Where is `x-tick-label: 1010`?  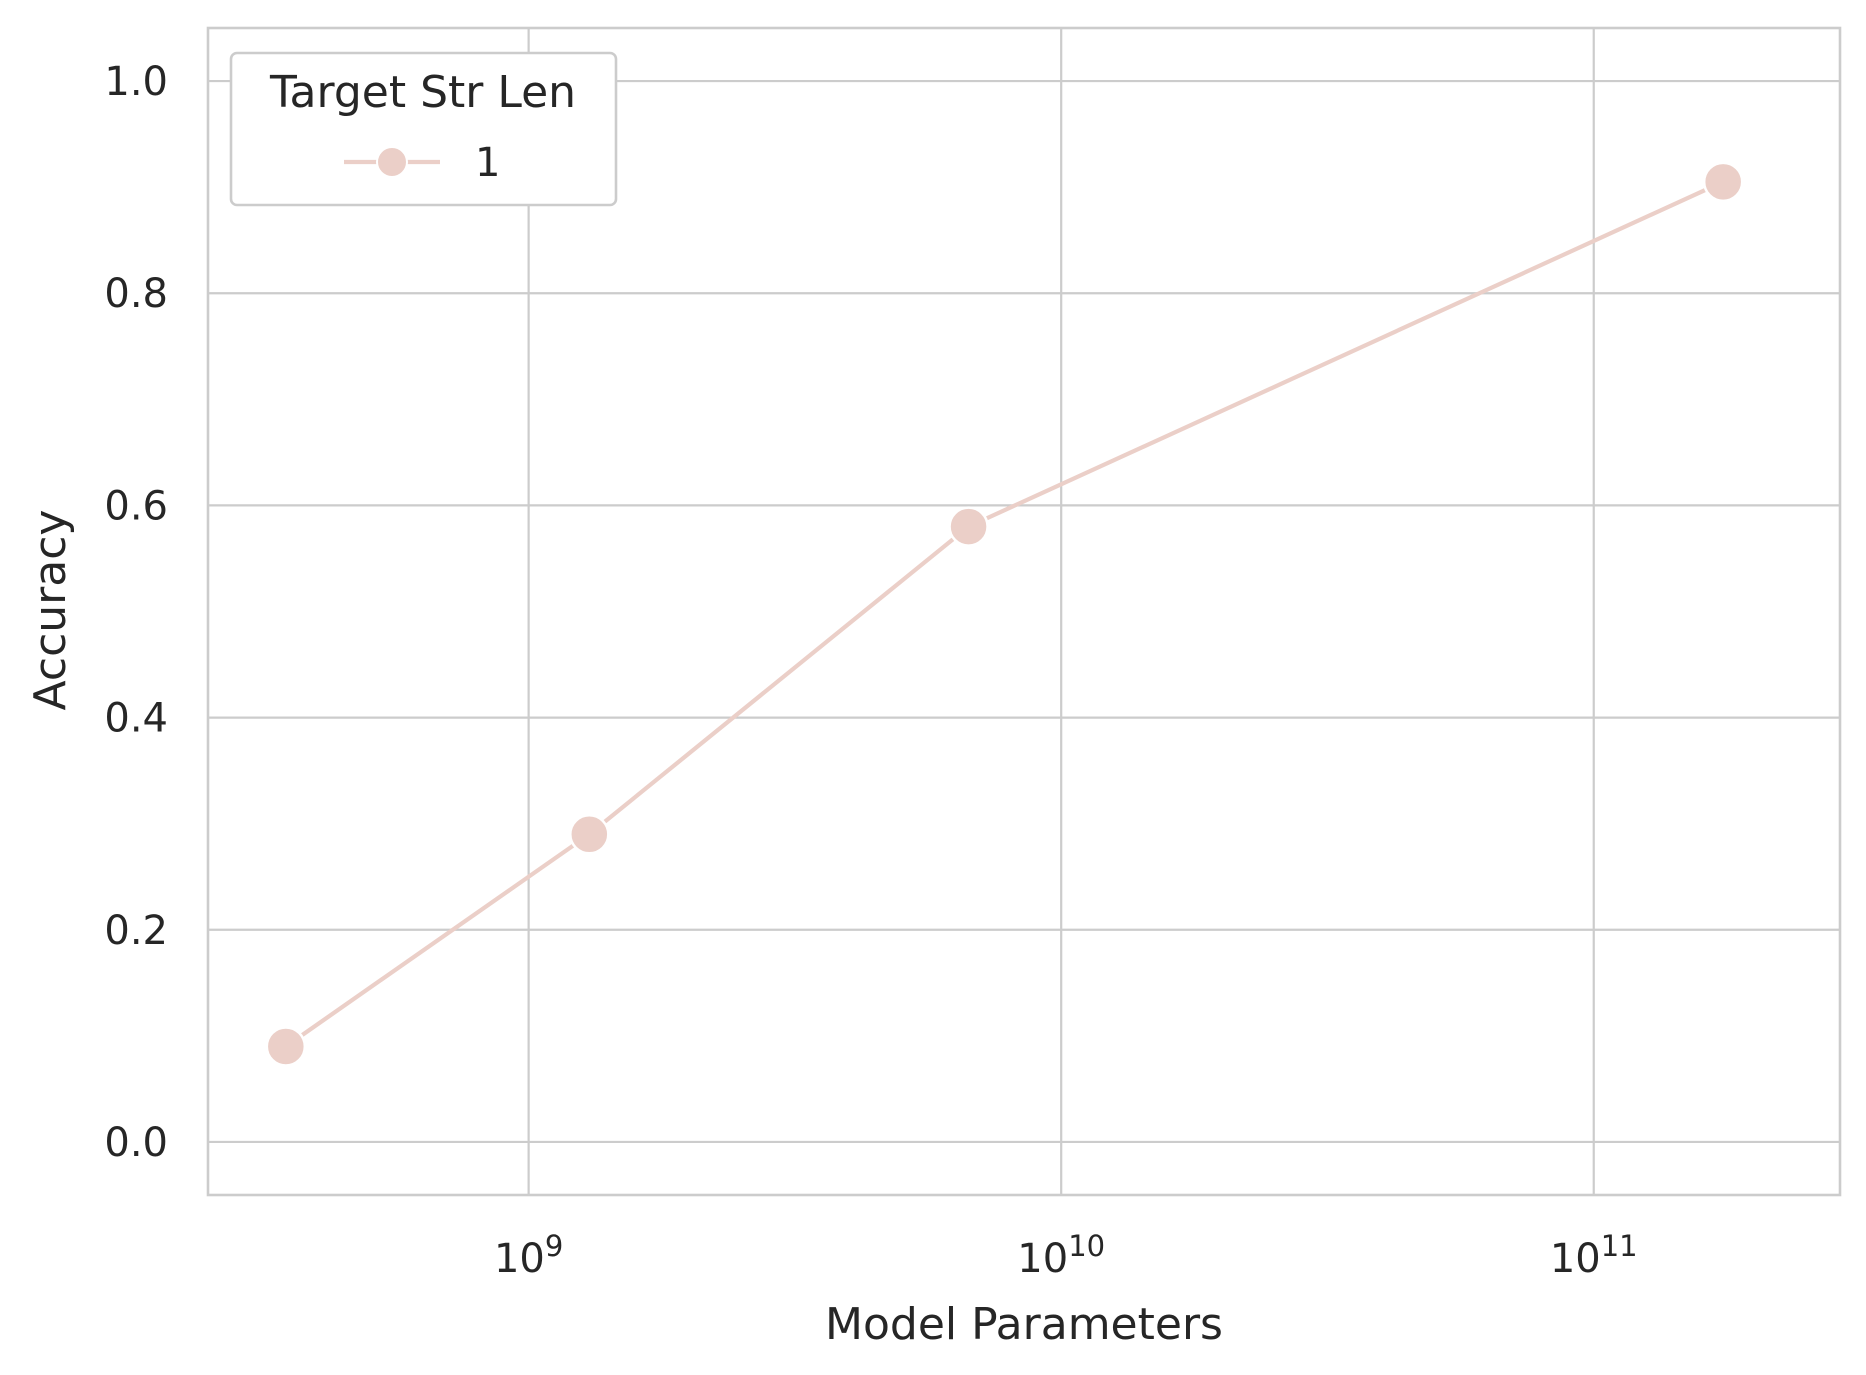 x-tick-label: 1010 is located at coordinates (1061, 1255).